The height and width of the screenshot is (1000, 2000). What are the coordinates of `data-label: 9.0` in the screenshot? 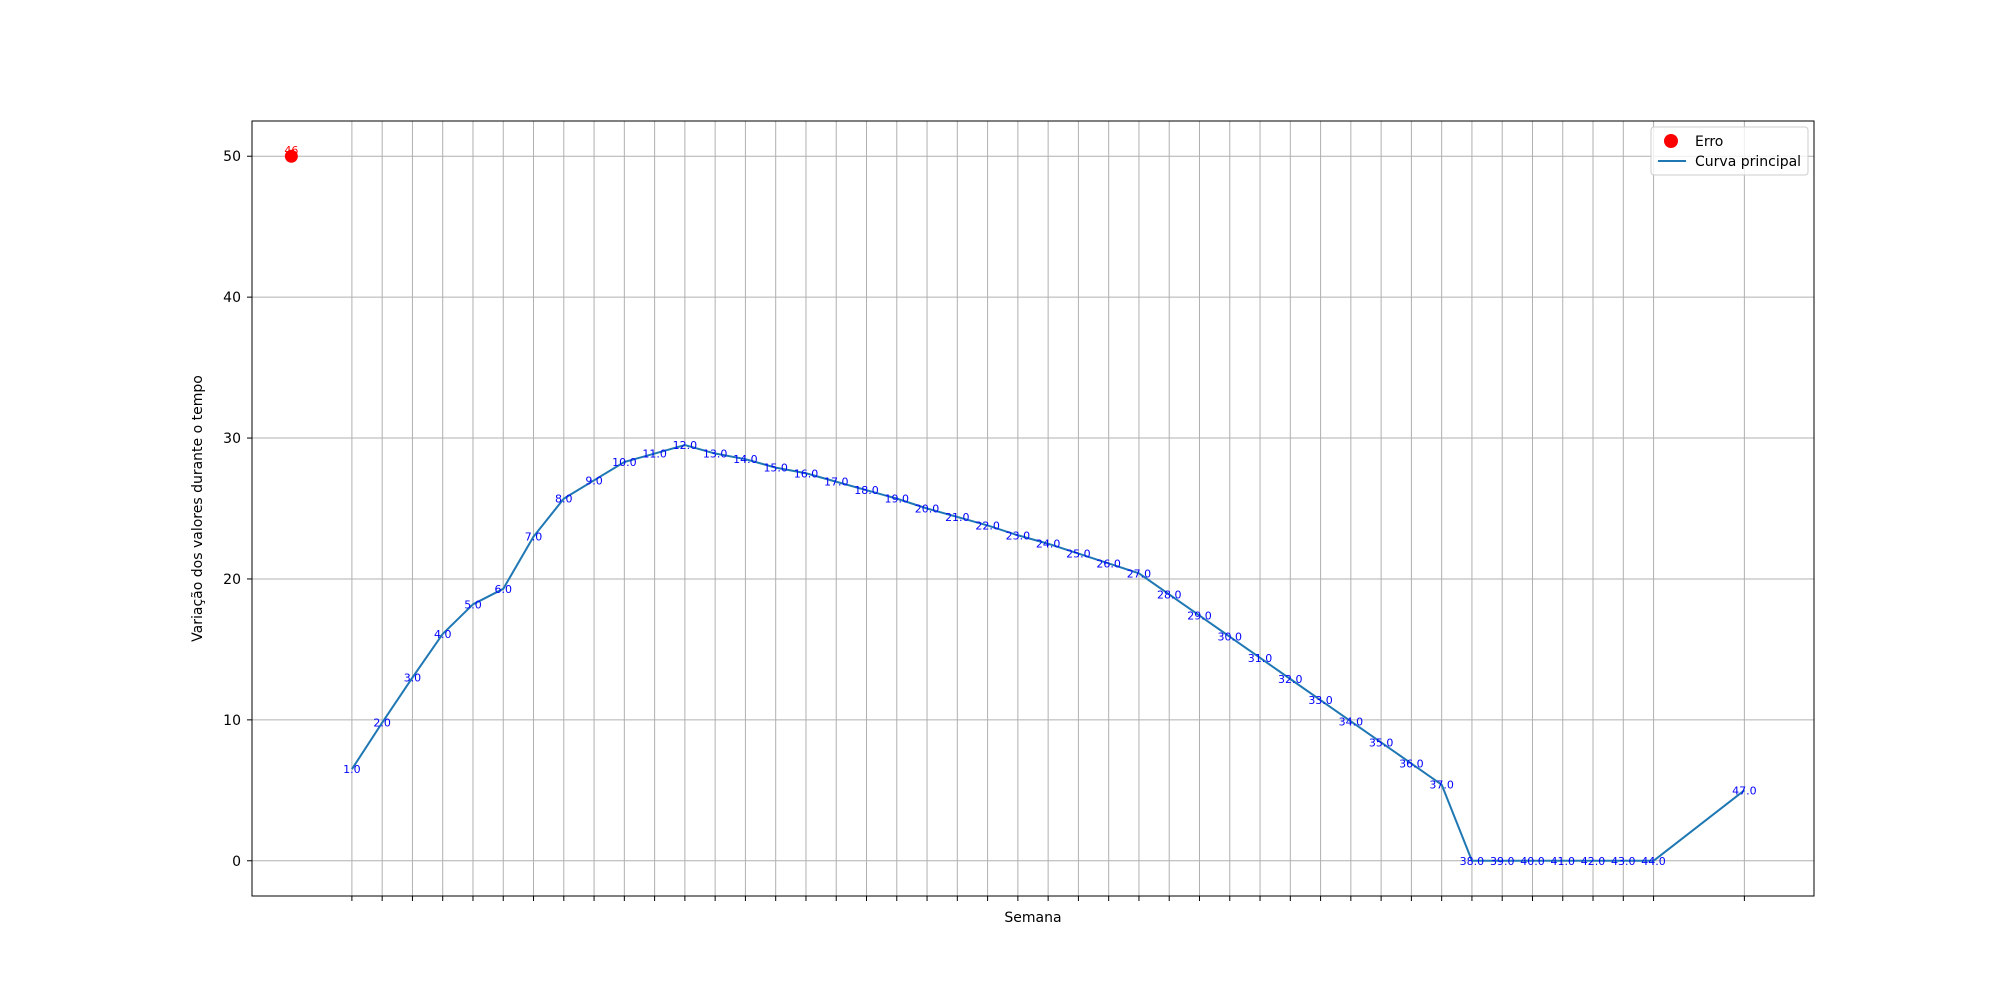 It's located at (594, 480).